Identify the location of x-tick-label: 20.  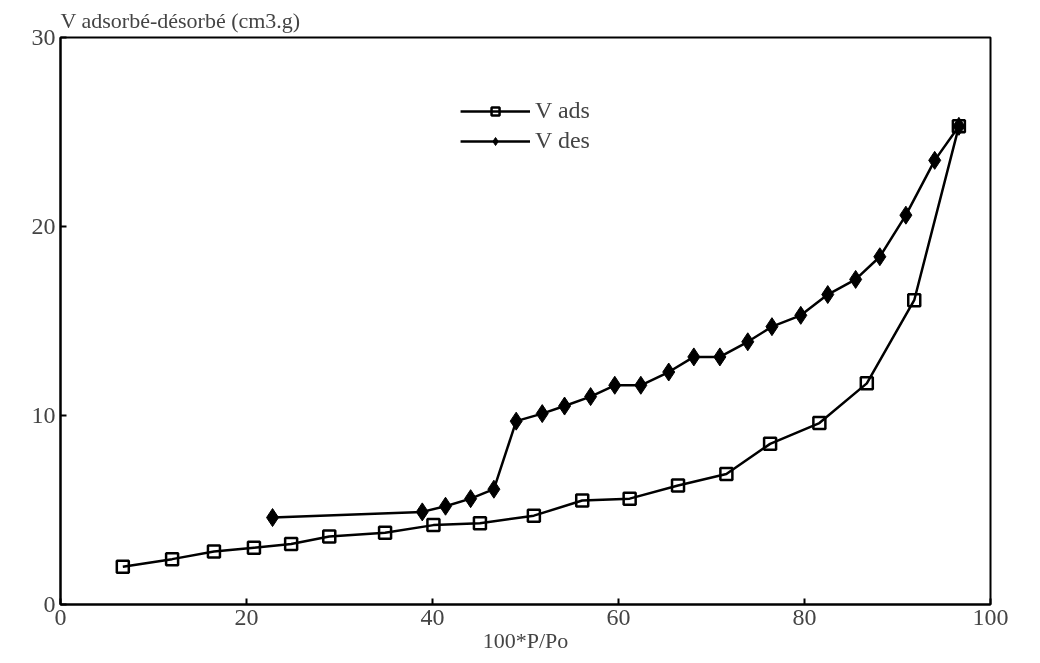
(246, 616).